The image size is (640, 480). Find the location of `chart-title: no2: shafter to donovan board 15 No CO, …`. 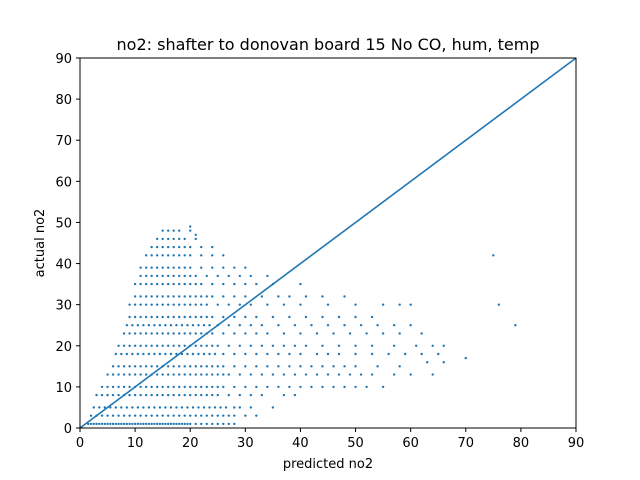

chart-title: no2: shafter to donovan board 15 No CO, … is located at coordinates (328, 44).